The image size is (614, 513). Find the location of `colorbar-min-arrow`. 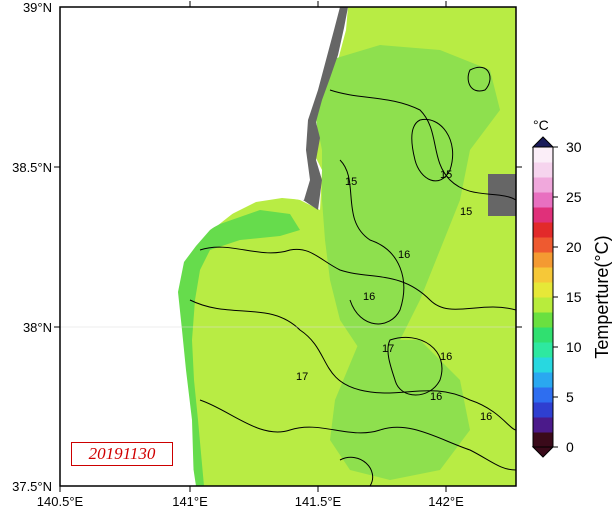

colorbar-min-arrow is located at coordinates (543, 452).